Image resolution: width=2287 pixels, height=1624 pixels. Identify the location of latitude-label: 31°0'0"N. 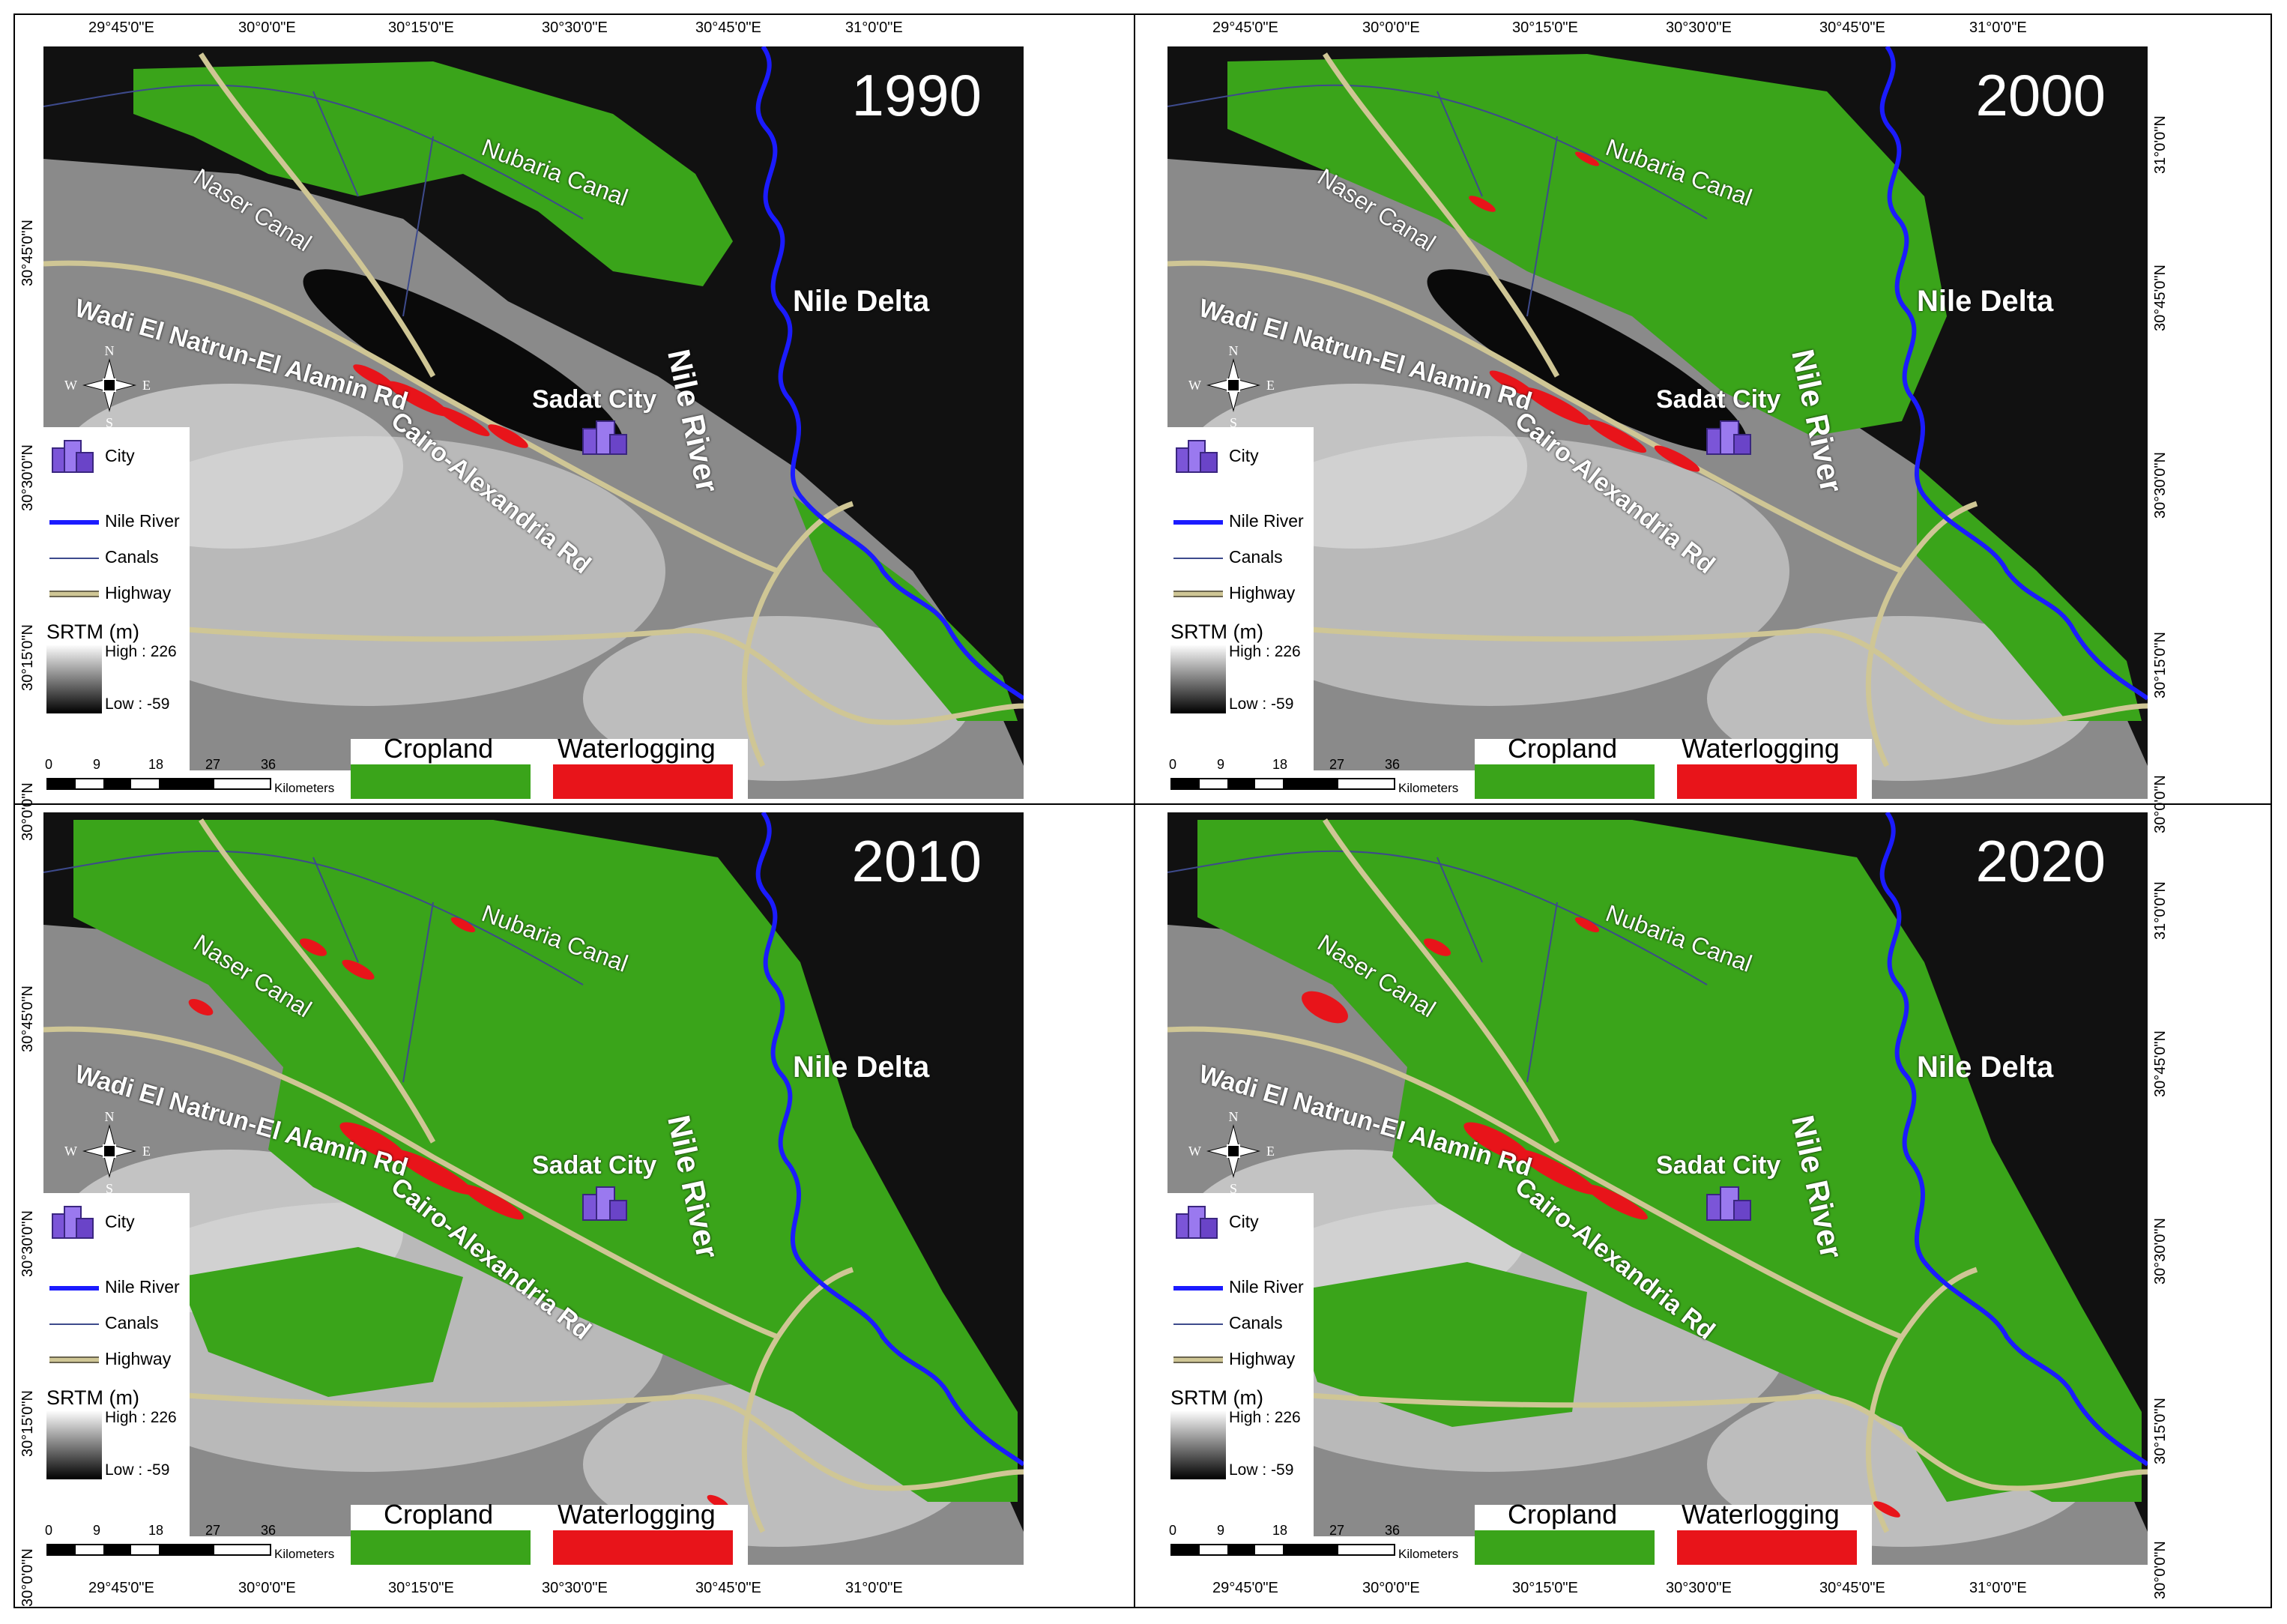
(2160, 910).